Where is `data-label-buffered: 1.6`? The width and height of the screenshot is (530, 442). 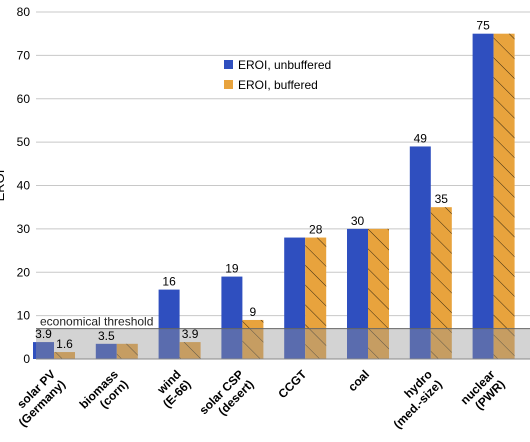 data-label-buffered: 1.6 is located at coordinates (64, 344).